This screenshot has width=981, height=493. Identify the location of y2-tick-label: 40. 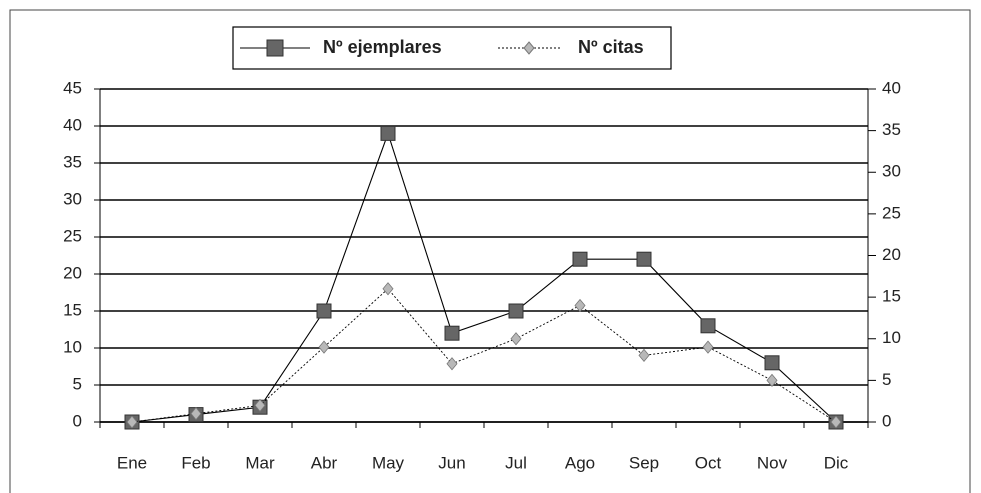
(891, 87).